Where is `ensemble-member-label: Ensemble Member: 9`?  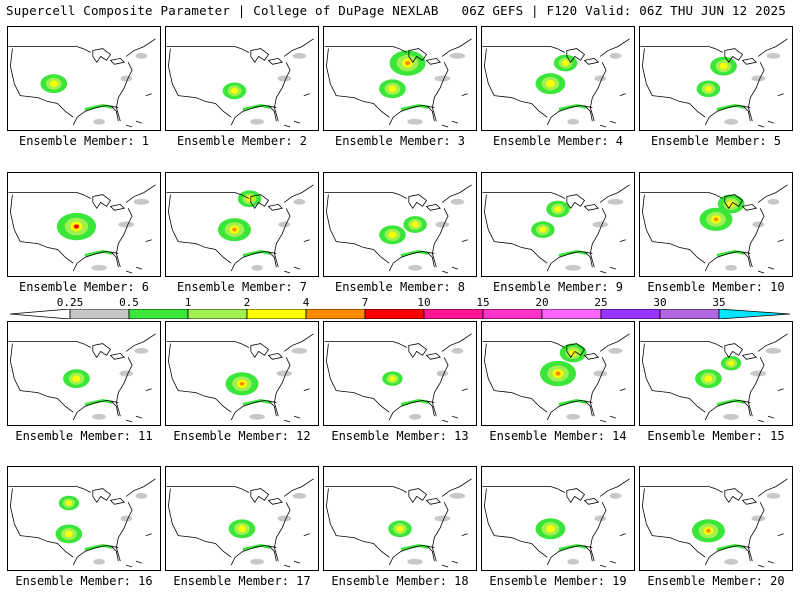
ensemble-member-label: Ensemble Member: 9 is located at coordinates (558, 287).